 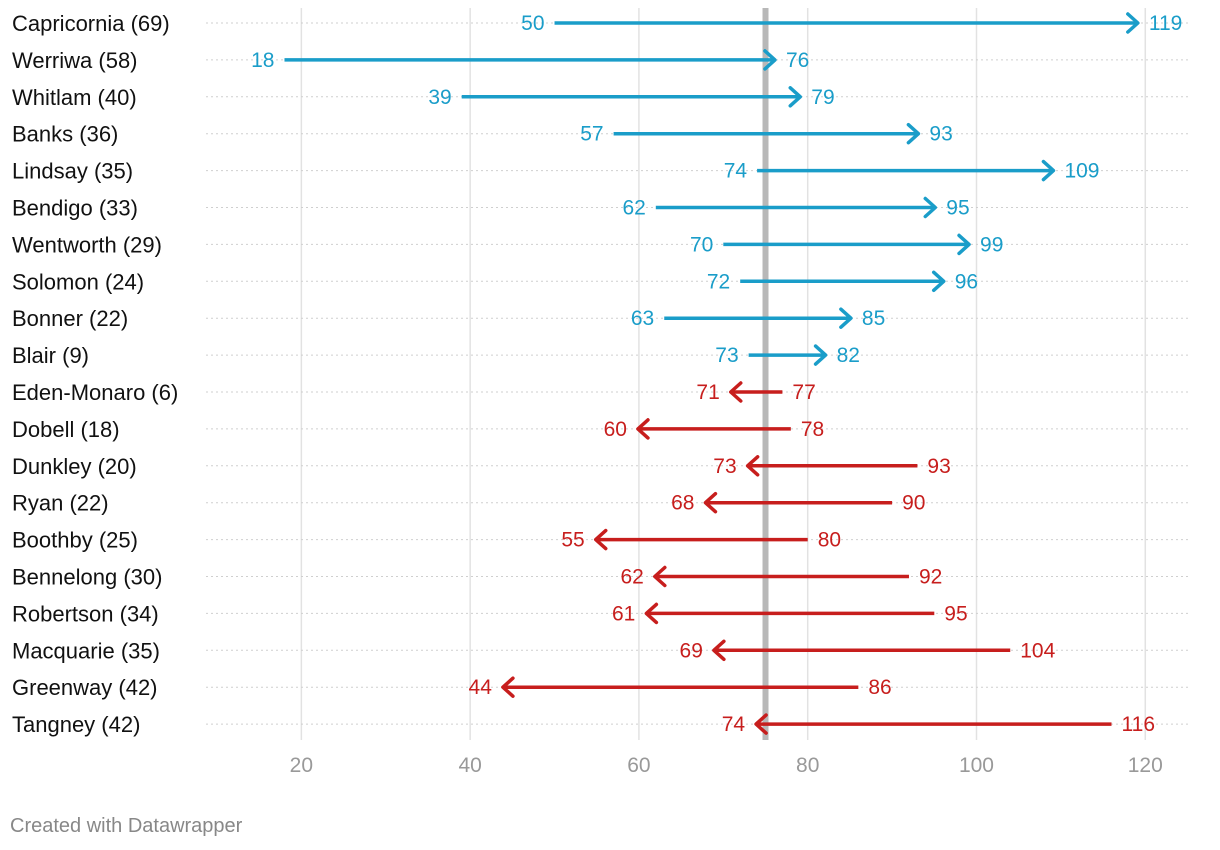 I want to click on start-value-label: 74, so click(x=736, y=171).